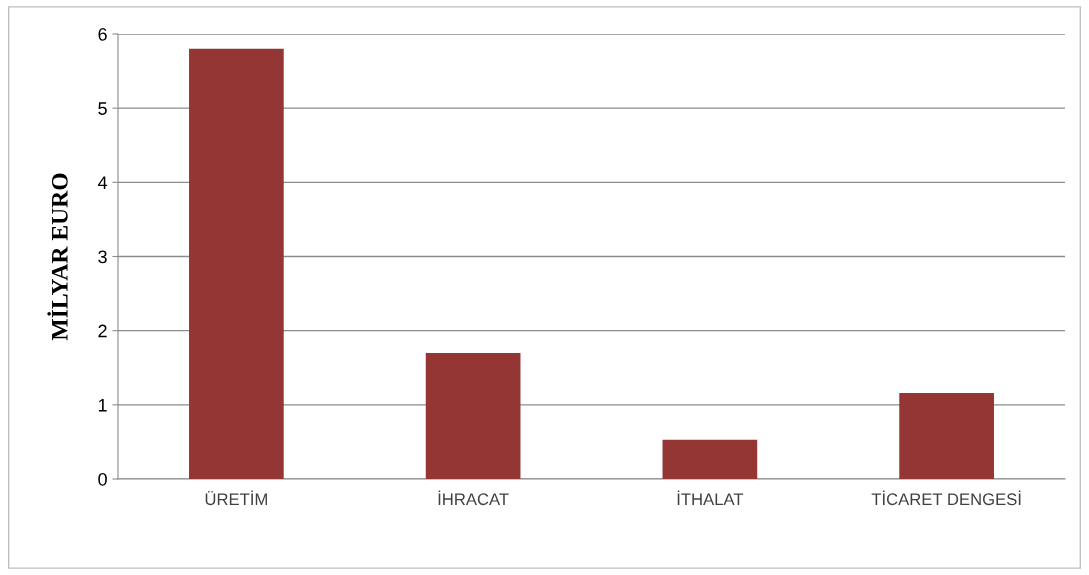 The image size is (1089, 575). Describe the element at coordinates (946, 498) in the screenshot. I see `x-tick-label: TİCARET DENGESİ` at that location.